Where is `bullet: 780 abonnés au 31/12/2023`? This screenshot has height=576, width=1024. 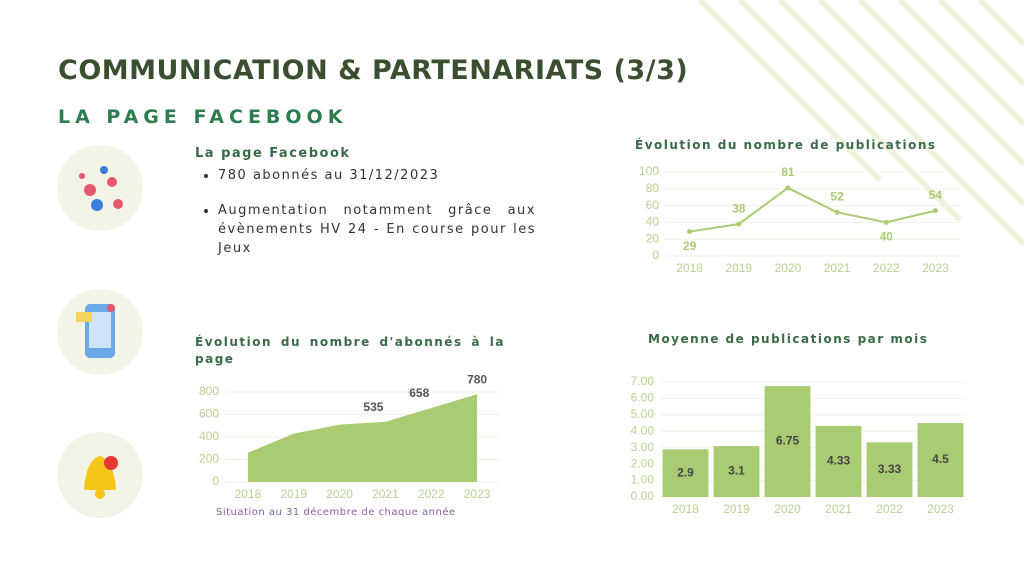 bullet: 780 abonnés au 31/12/2023 is located at coordinates (377, 175).